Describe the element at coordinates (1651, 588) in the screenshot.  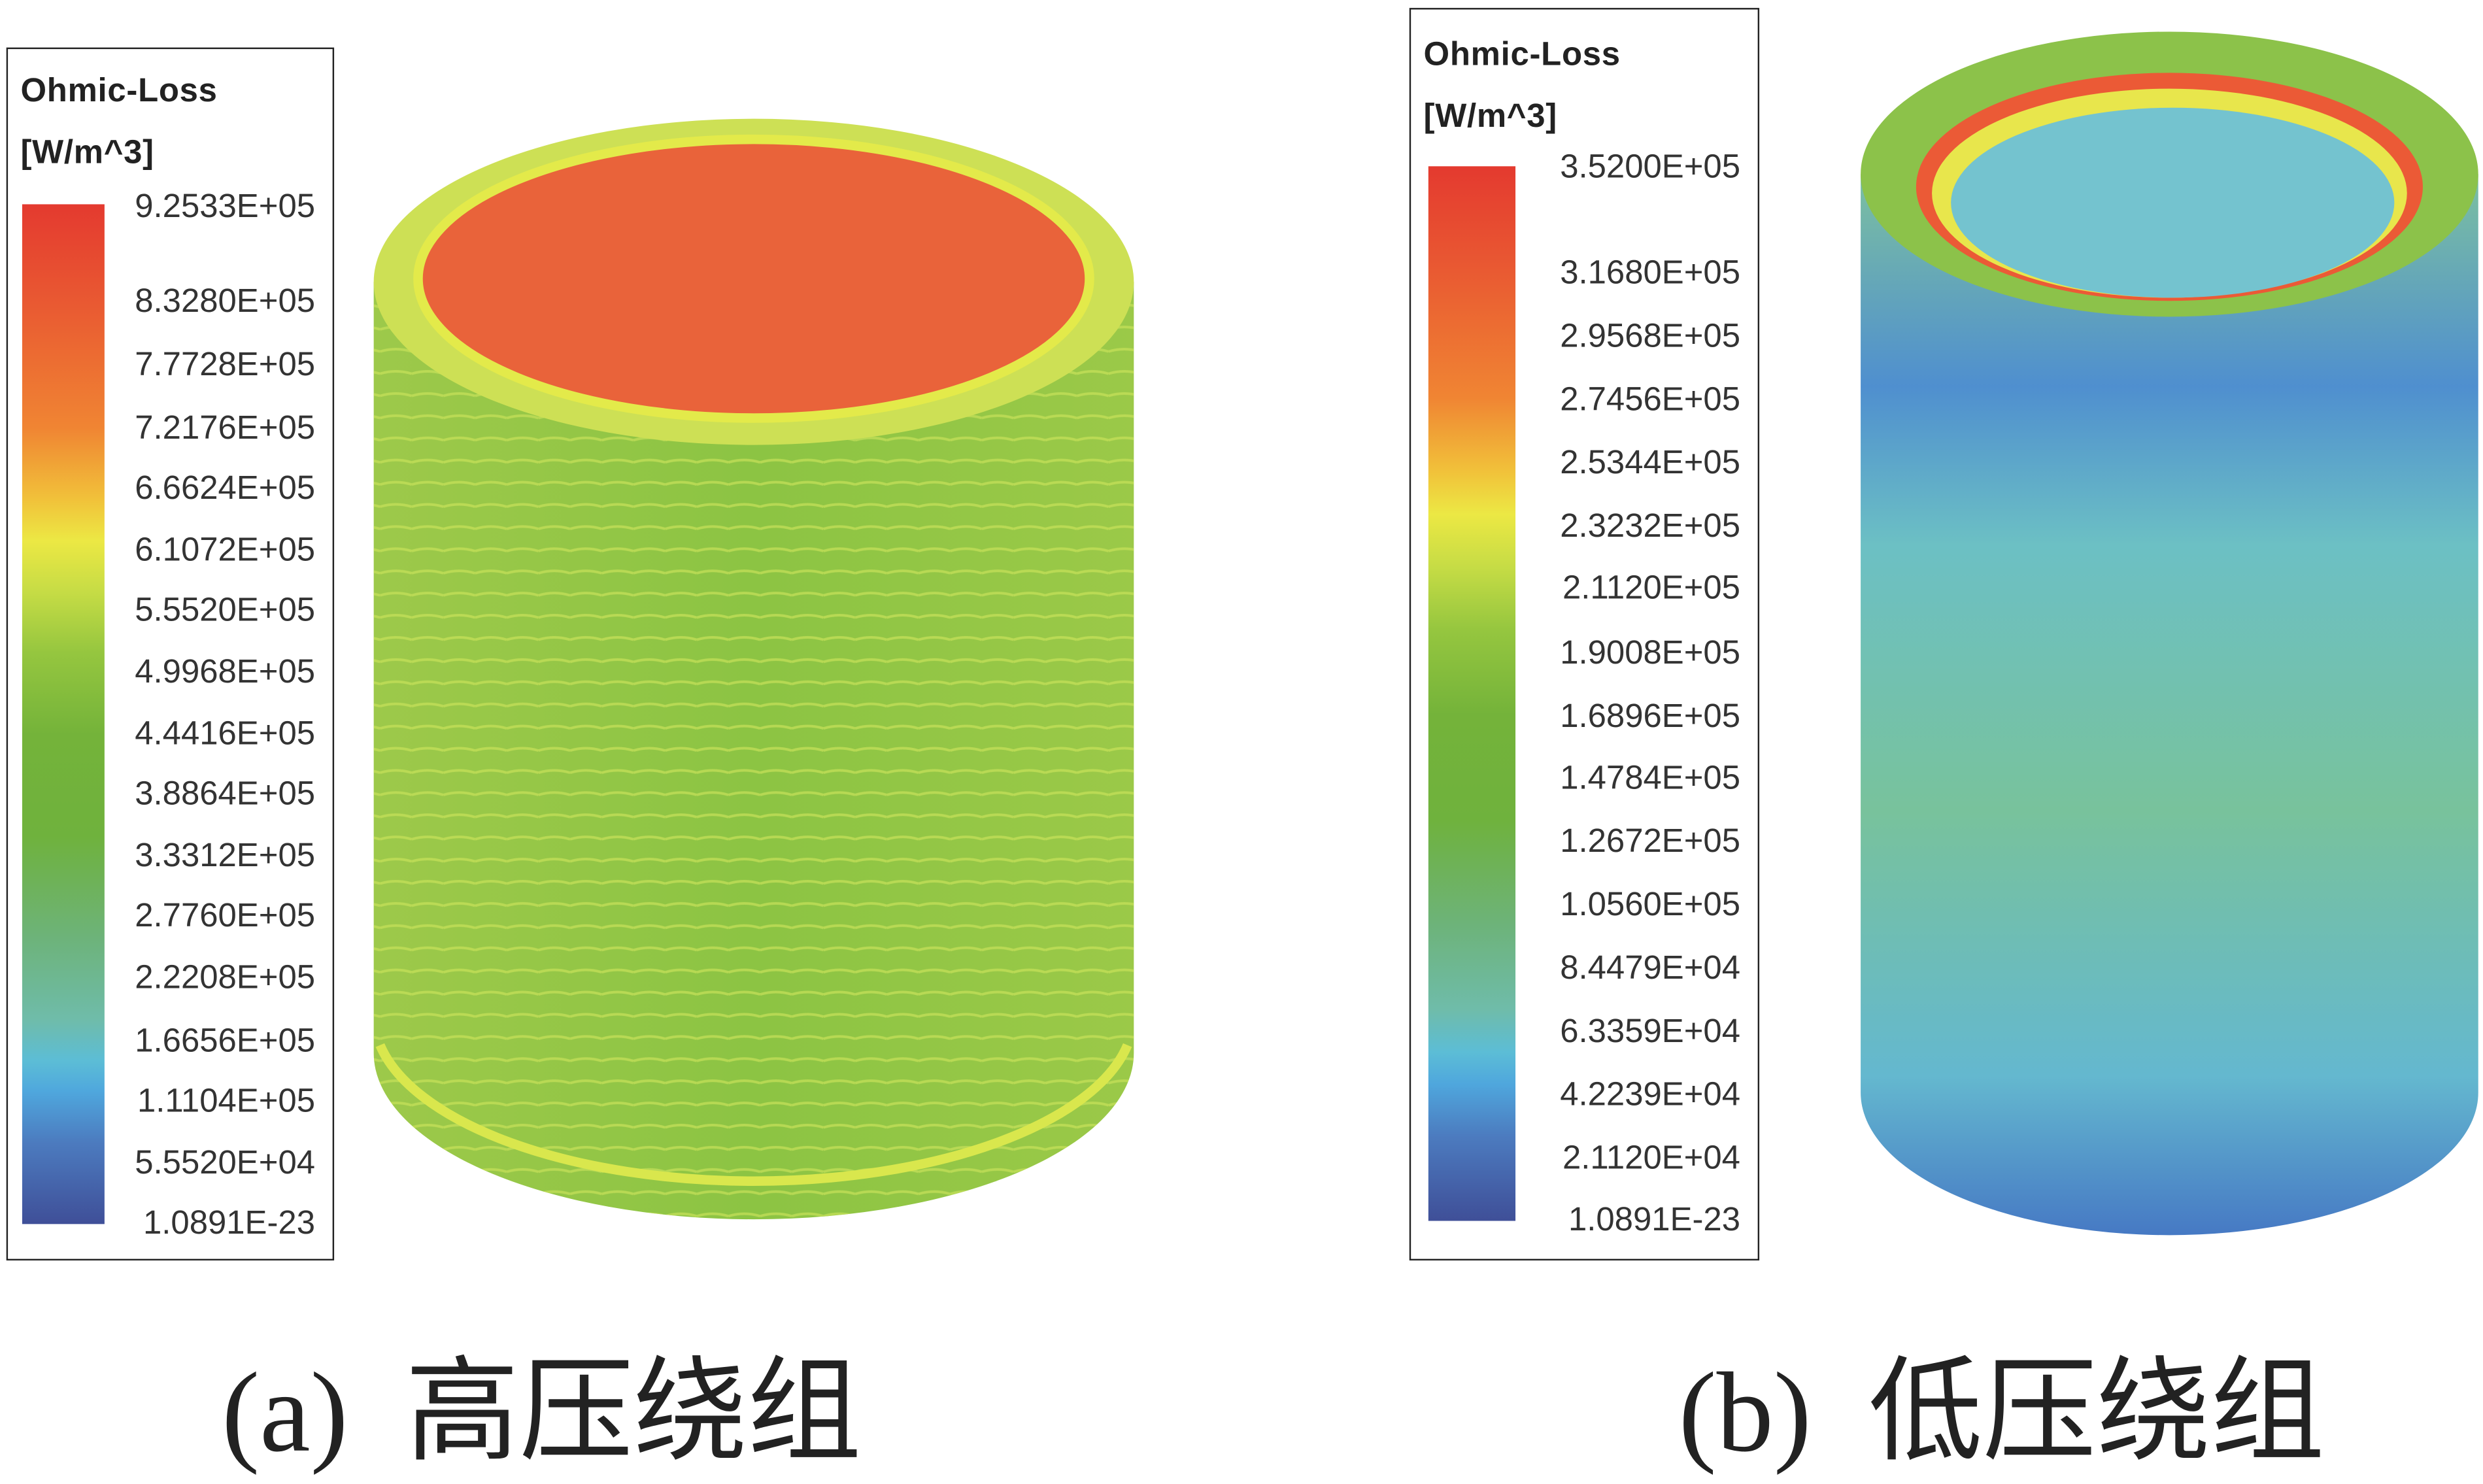
I see `legend-tick-label: 2.1120E+05` at that location.